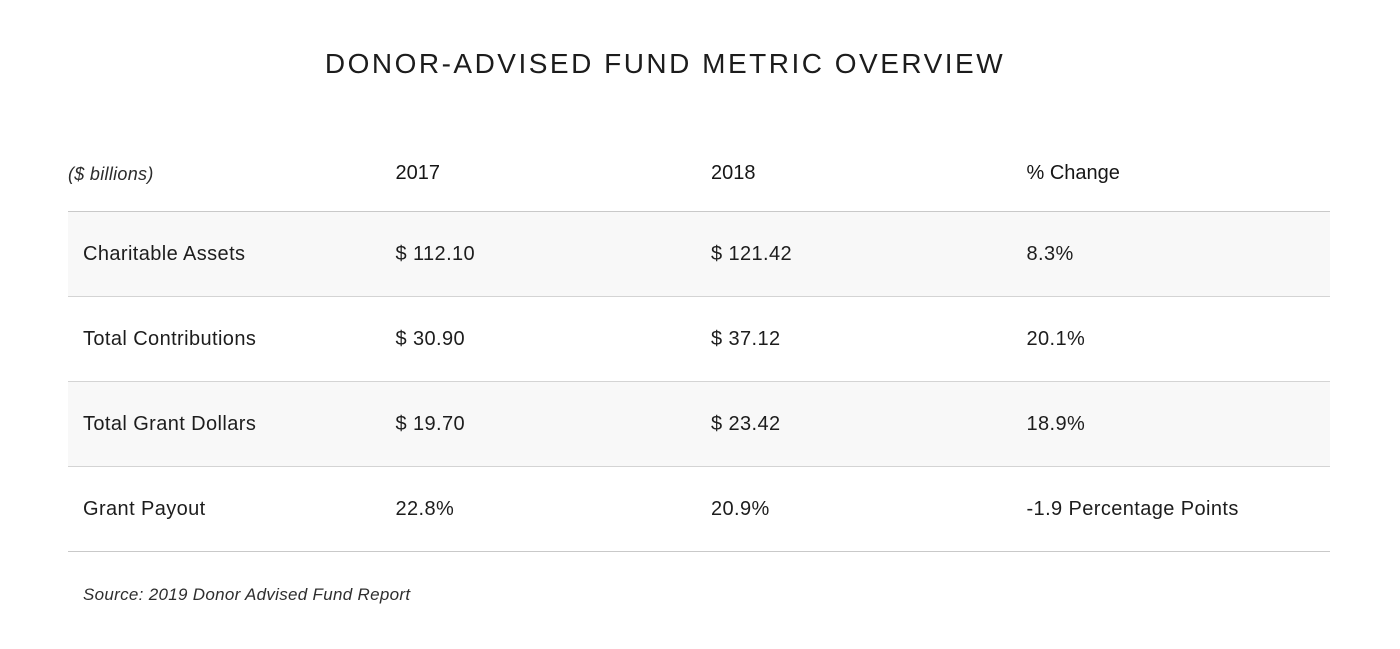 This screenshot has width=1400, height=649. I want to click on table-row-charitable-assets: Charitable Assets $ 112.10 $ 121.42 8.3%, so click(699, 254).